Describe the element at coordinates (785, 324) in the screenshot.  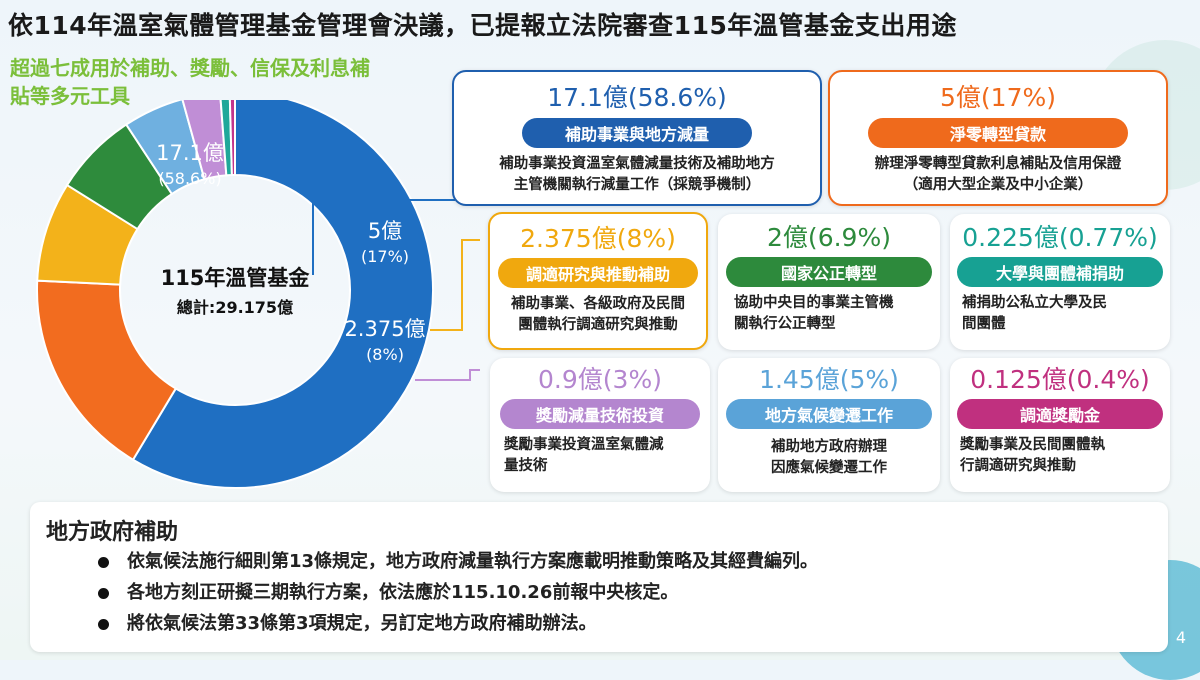
I see `card-desc-line: 關執行公正轉型` at that location.